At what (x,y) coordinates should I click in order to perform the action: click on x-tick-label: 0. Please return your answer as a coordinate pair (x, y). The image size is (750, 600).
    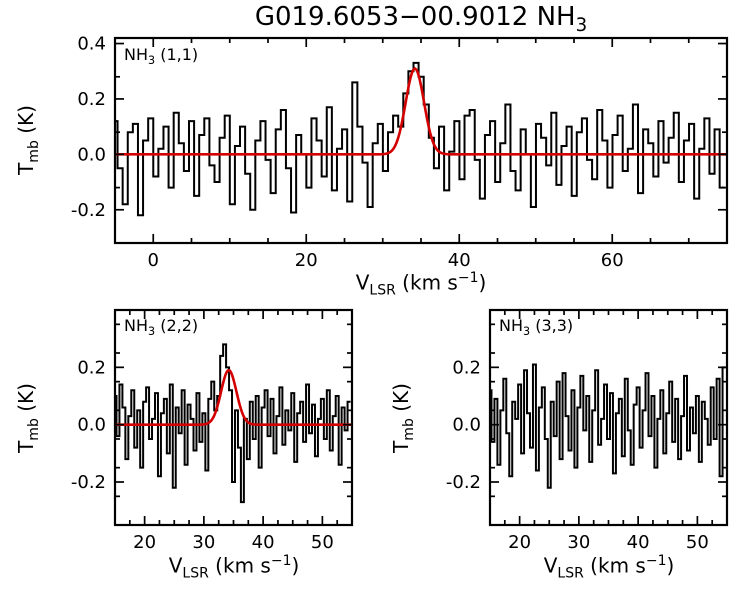
    Looking at the image, I should click on (153, 260).